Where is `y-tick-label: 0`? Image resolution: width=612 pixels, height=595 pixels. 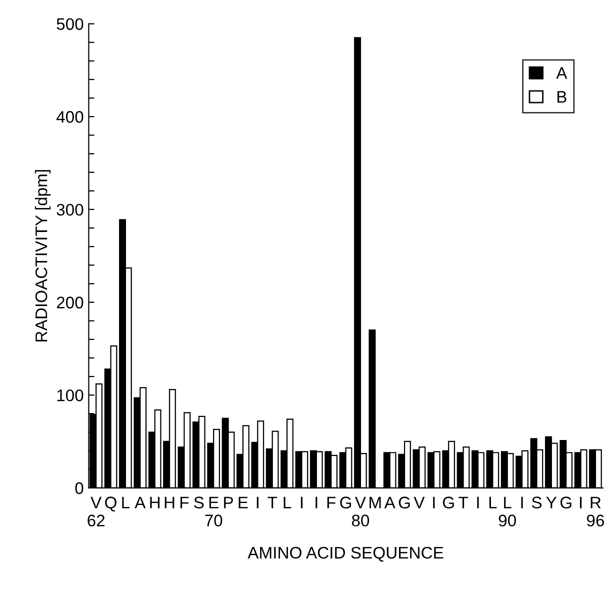 y-tick-label: 0 is located at coordinates (79, 488).